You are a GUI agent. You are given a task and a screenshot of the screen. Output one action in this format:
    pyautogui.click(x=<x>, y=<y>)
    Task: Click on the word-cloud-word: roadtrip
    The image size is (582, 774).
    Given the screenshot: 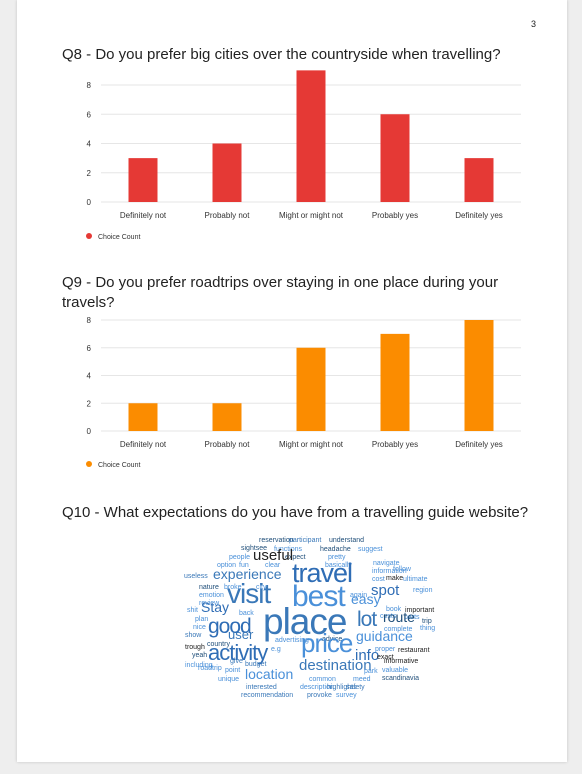 What is the action you would take?
    pyautogui.click(x=210, y=668)
    